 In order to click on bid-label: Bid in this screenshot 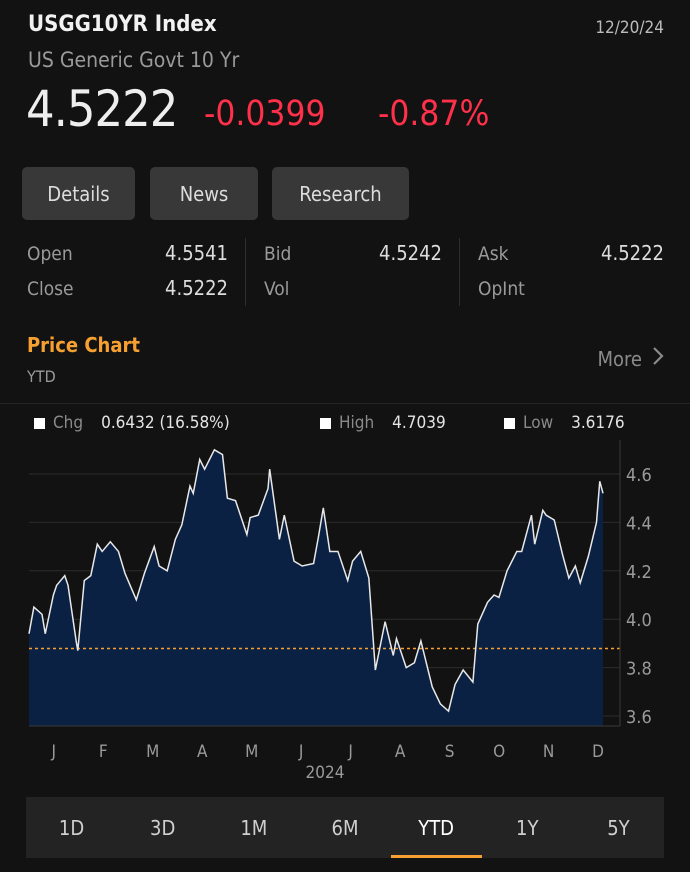, I will do `click(278, 254)`.